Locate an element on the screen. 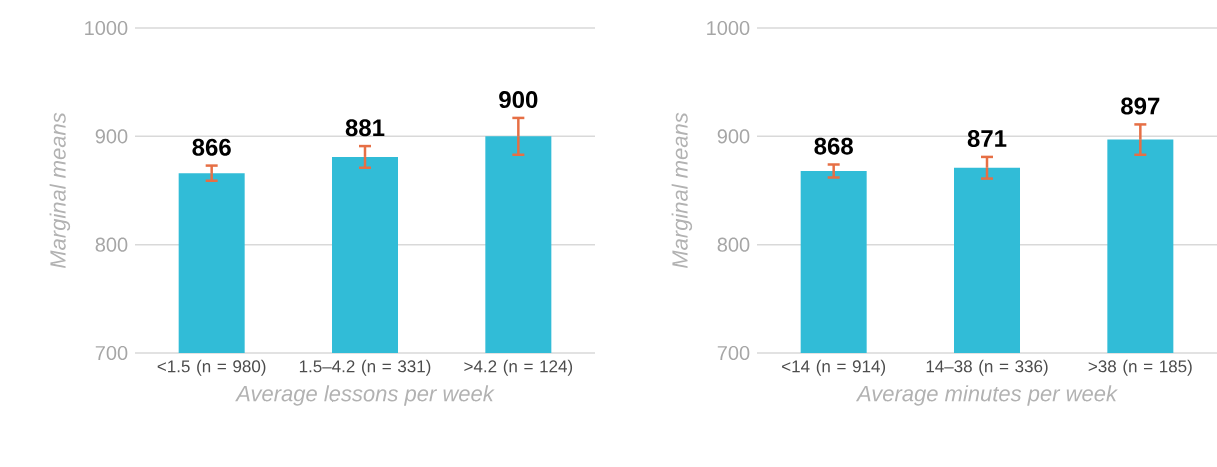 The image size is (1217, 467). data-label: 881 is located at coordinates (365, 128).